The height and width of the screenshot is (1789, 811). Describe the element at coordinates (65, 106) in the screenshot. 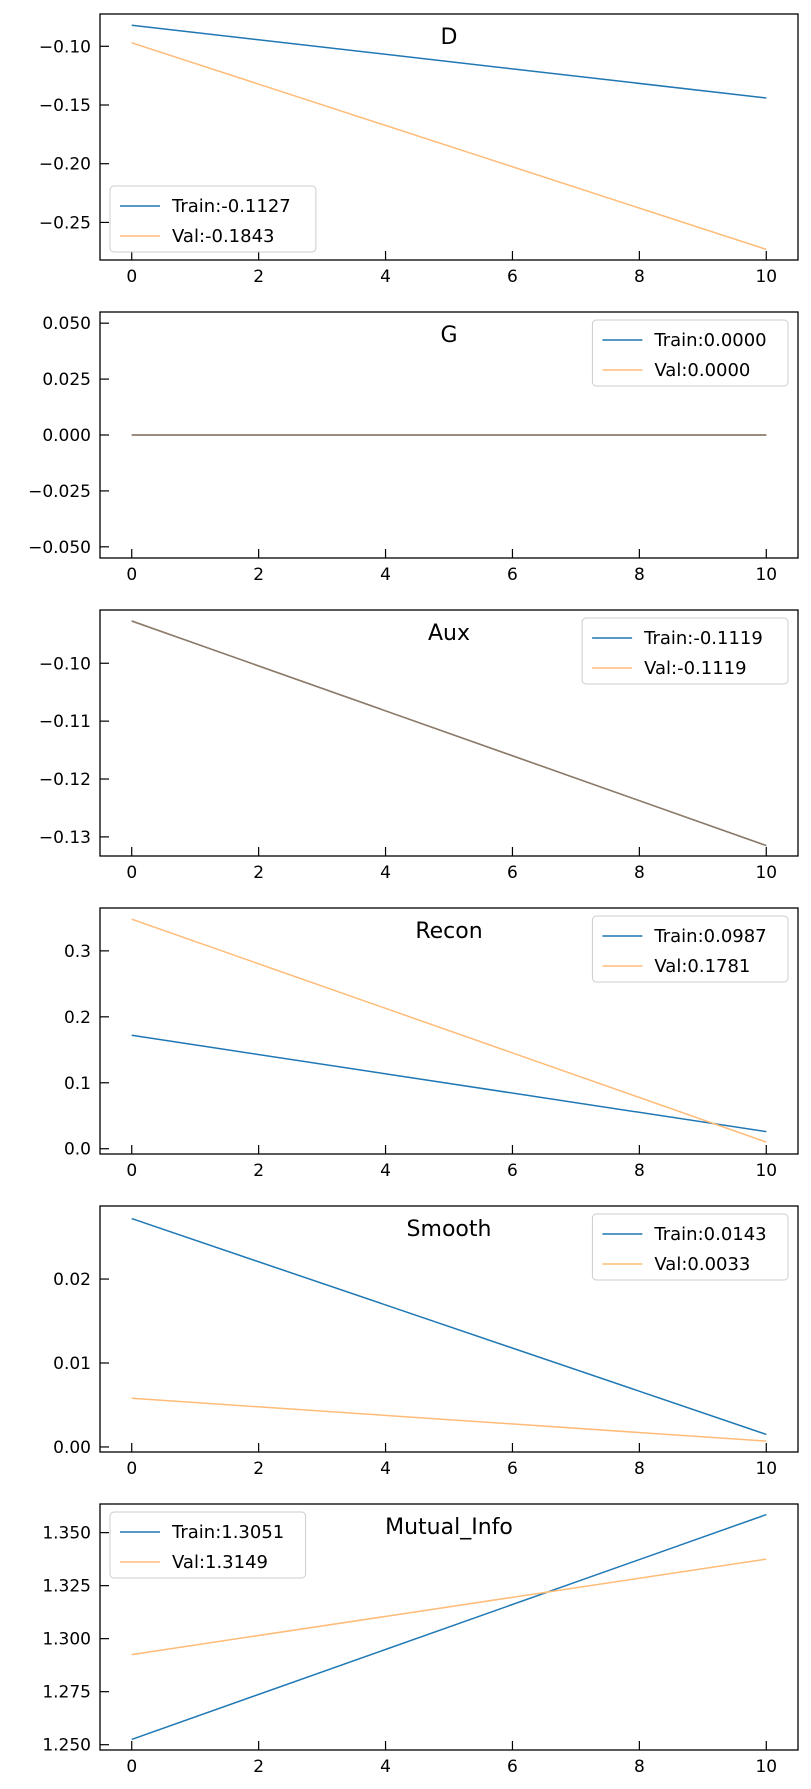

I see `y-tick-label: −0.15` at that location.